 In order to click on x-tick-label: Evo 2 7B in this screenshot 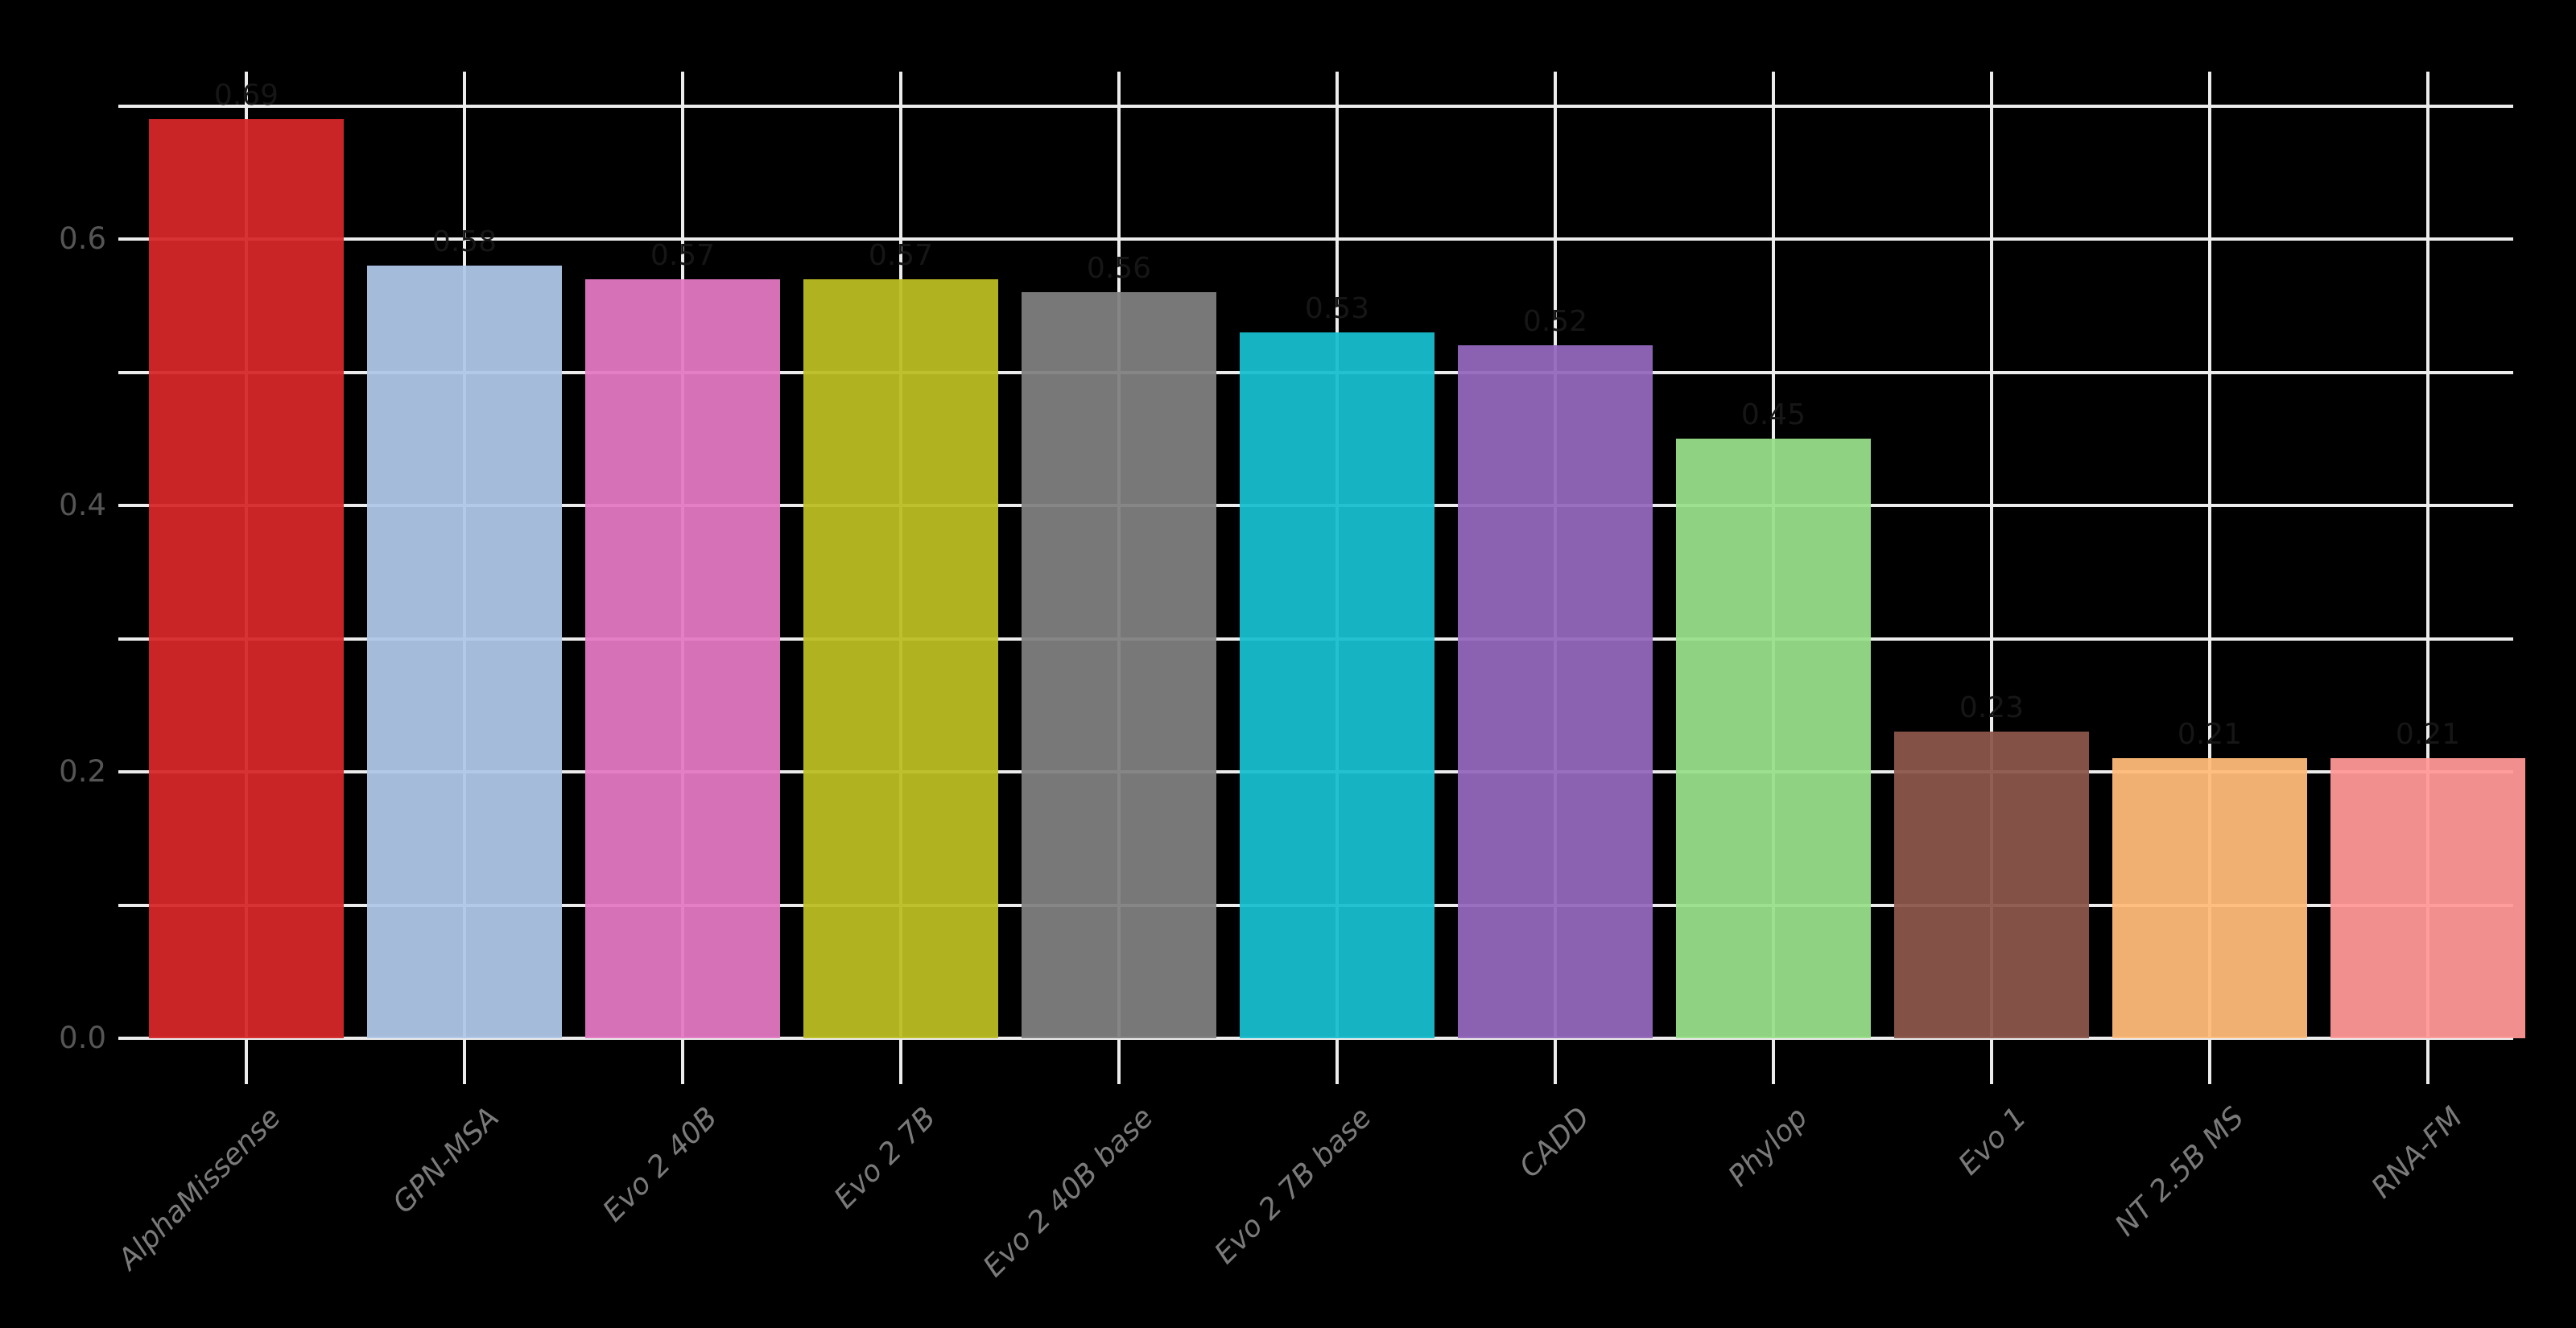, I will do `click(885, 1158)`.